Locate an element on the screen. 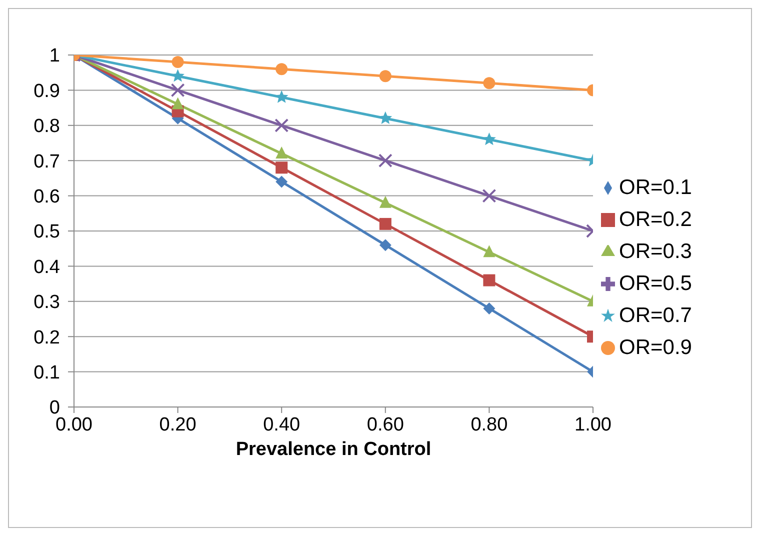  legend-label: OR=0.3 is located at coordinates (655, 251).